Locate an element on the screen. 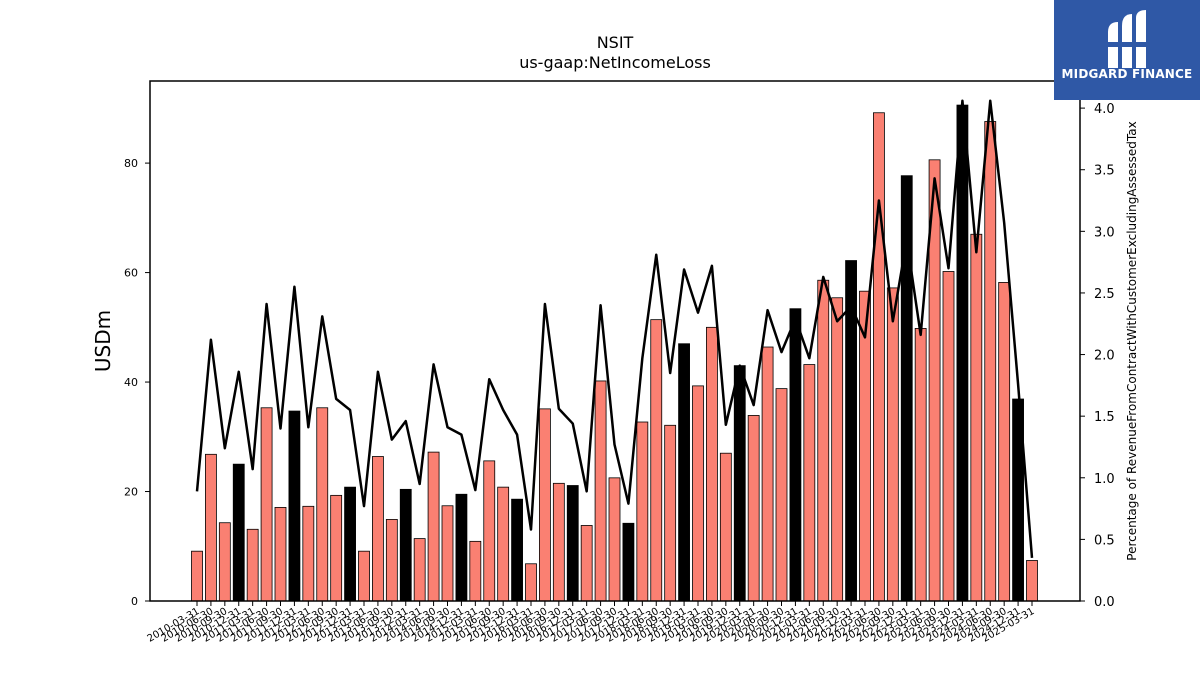 The height and width of the screenshot is (675, 1200). y2-tick-label: 1.0 is located at coordinates (1104, 479).